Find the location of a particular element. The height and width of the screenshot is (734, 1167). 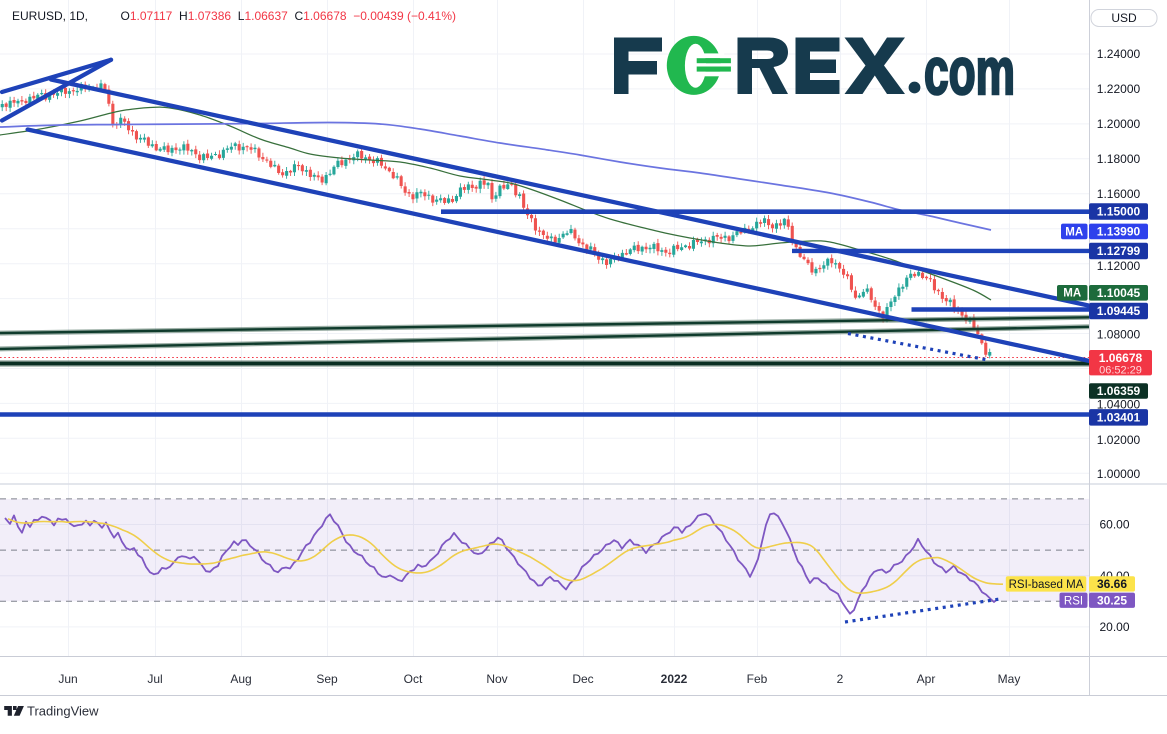

svg-text: 2 is located at coordinates (840, 679).